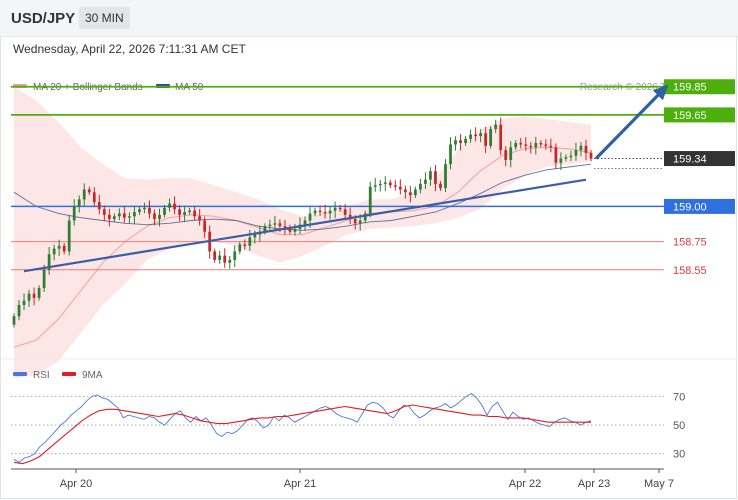  What do you see at coordinates (631, 122) in the screenshot?
I see `forecast-arrow` at bounding box center [631, 122].